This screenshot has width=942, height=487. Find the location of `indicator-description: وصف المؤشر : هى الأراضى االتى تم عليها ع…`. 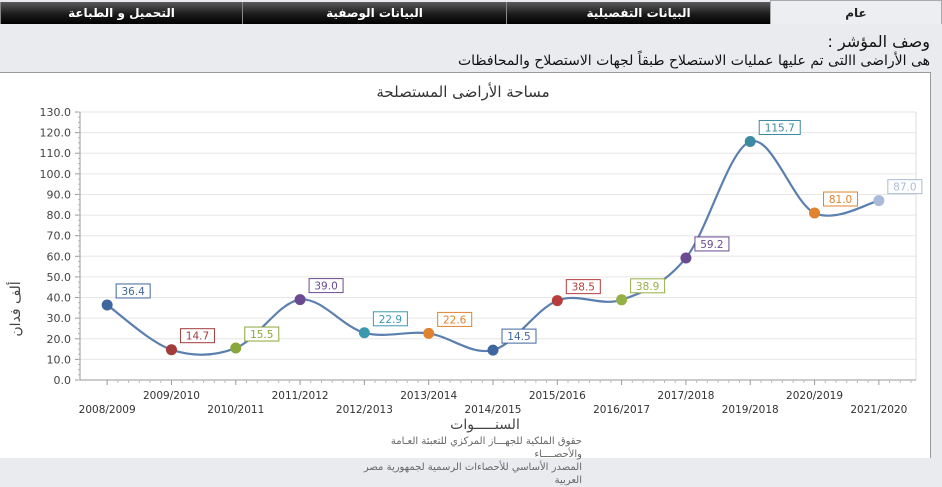

indicator-description: وصف المؤشر : هى الأراضى االتى تم عليها ع… is located at coordinates (694, 51).